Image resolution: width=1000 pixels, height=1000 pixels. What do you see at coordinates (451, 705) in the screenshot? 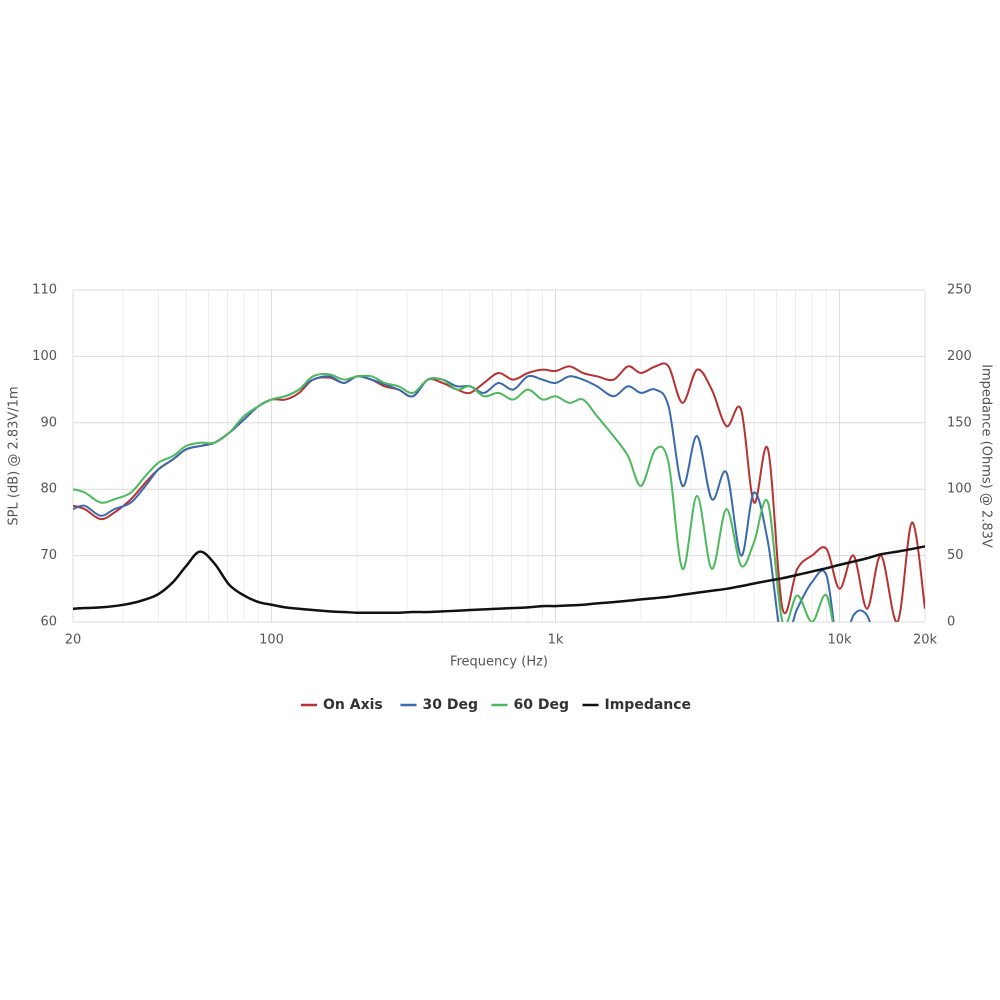
I see `legend-label: 30 Deg` at bounding box center [451, 705].